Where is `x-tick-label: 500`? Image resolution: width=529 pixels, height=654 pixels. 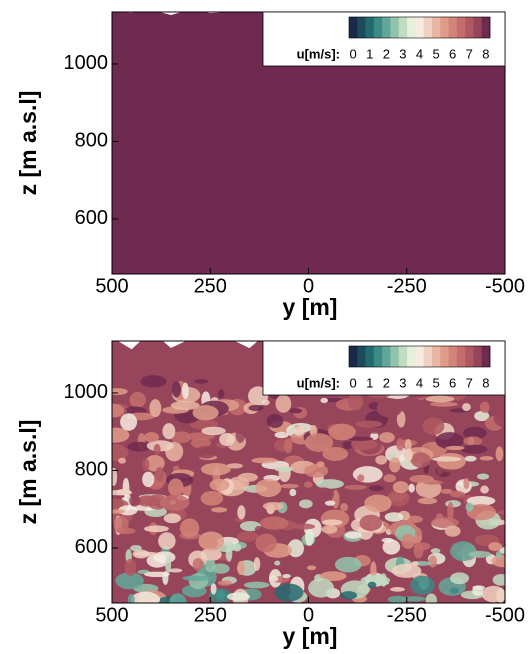 x-tick-label: 500 is located at coordinates (111, 286).